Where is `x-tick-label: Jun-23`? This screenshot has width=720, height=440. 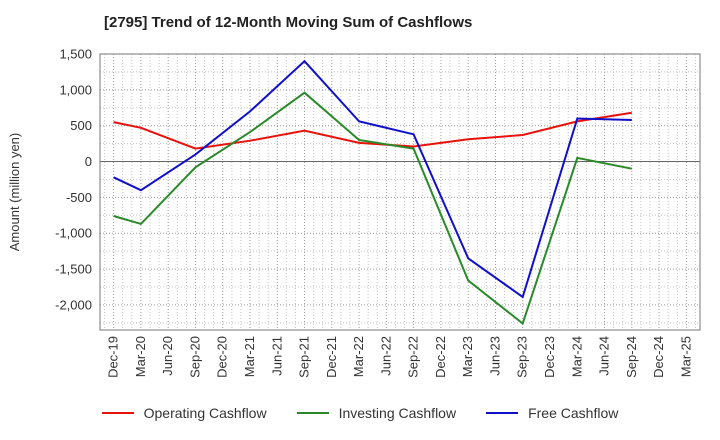 x-tick-label: Jun-23 is located at coordinates (494, 356).